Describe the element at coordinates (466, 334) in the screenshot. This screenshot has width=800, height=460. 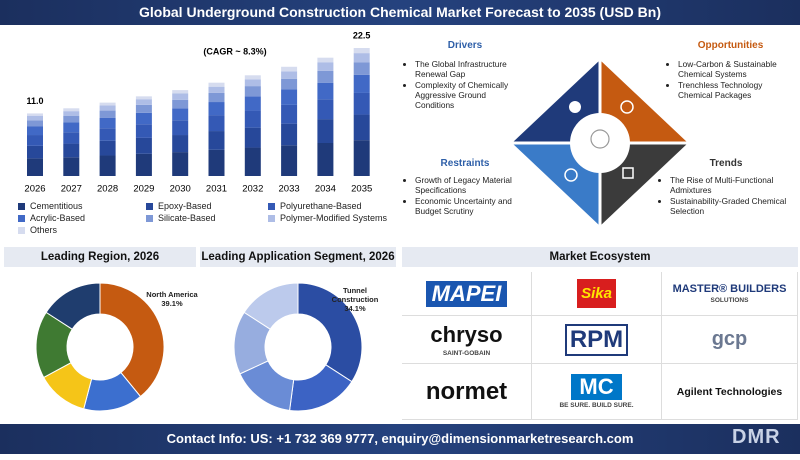
I see `company-logo: chryso` at that location.